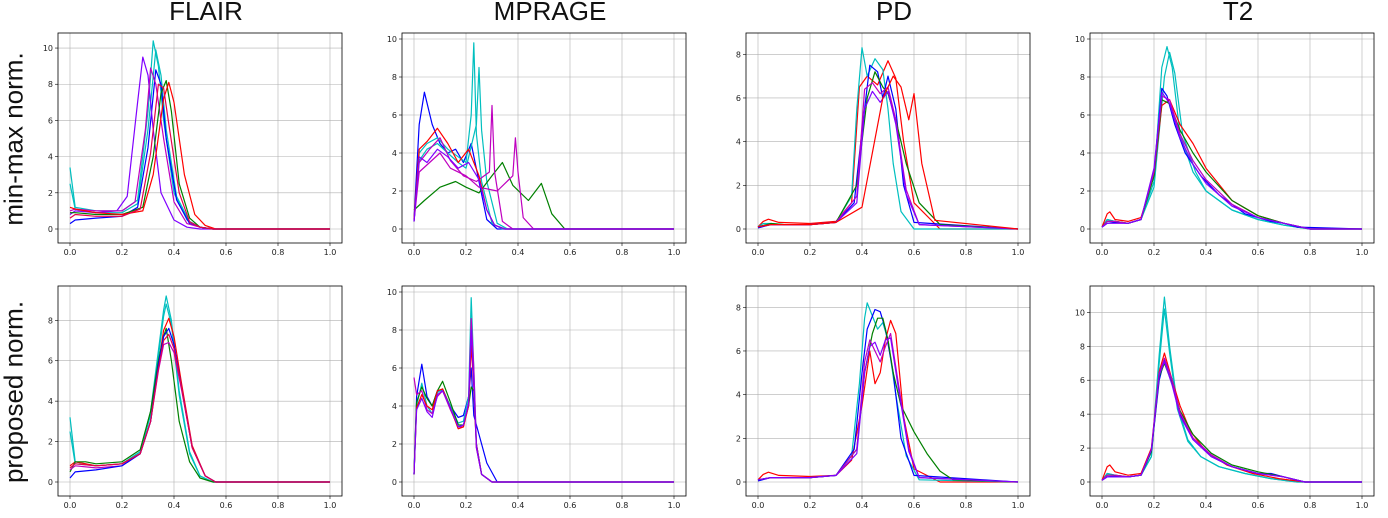 The height and width of the screenshot is (518, 1388). I want to click on row-title-min-max: min-max norm., so click(14, 139).